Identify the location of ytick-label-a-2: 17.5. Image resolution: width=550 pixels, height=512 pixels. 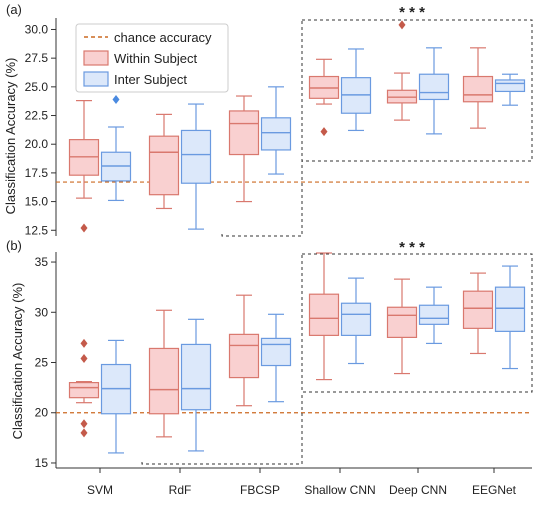
(37, 173).